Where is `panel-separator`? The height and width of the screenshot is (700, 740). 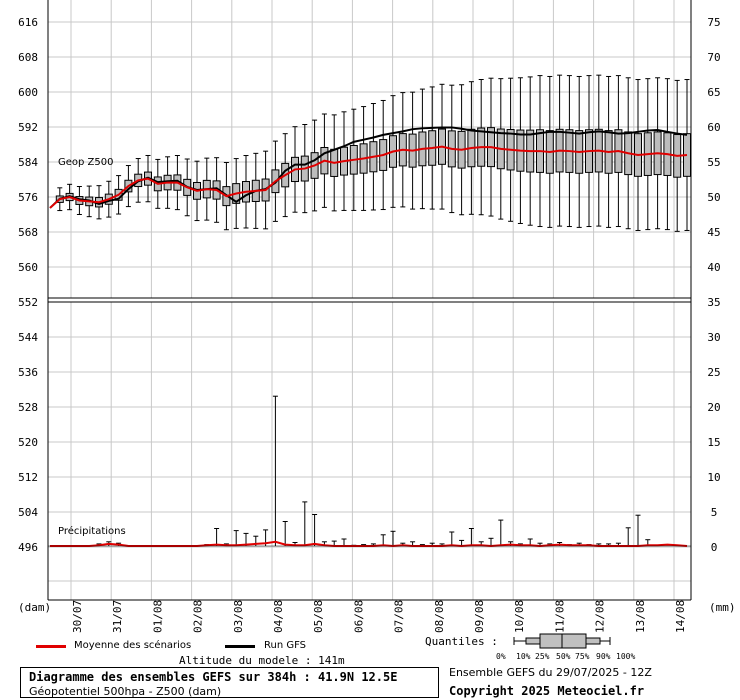 panel-separator is located at coordinates (369, 300).